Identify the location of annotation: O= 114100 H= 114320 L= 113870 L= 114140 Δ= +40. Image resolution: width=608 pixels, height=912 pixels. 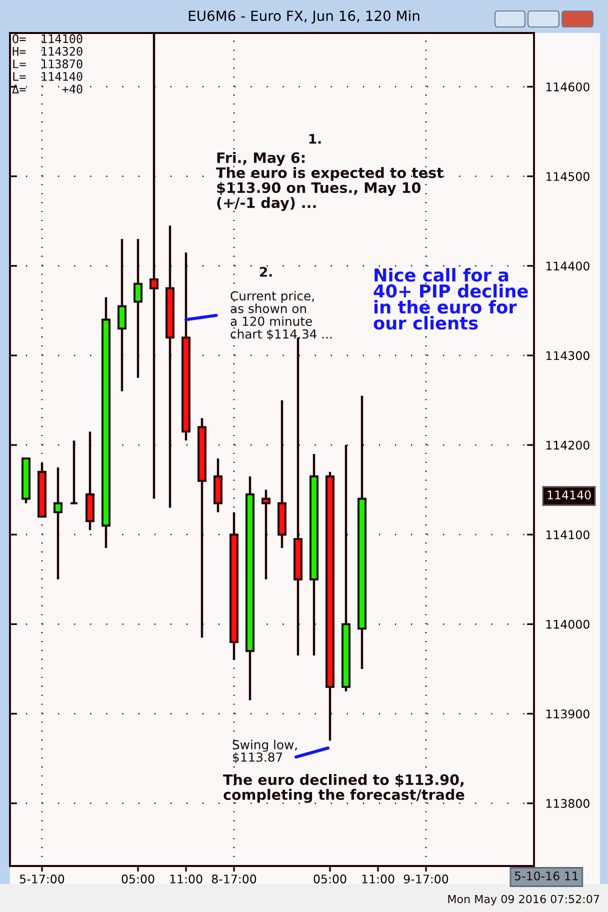
(47, 64).